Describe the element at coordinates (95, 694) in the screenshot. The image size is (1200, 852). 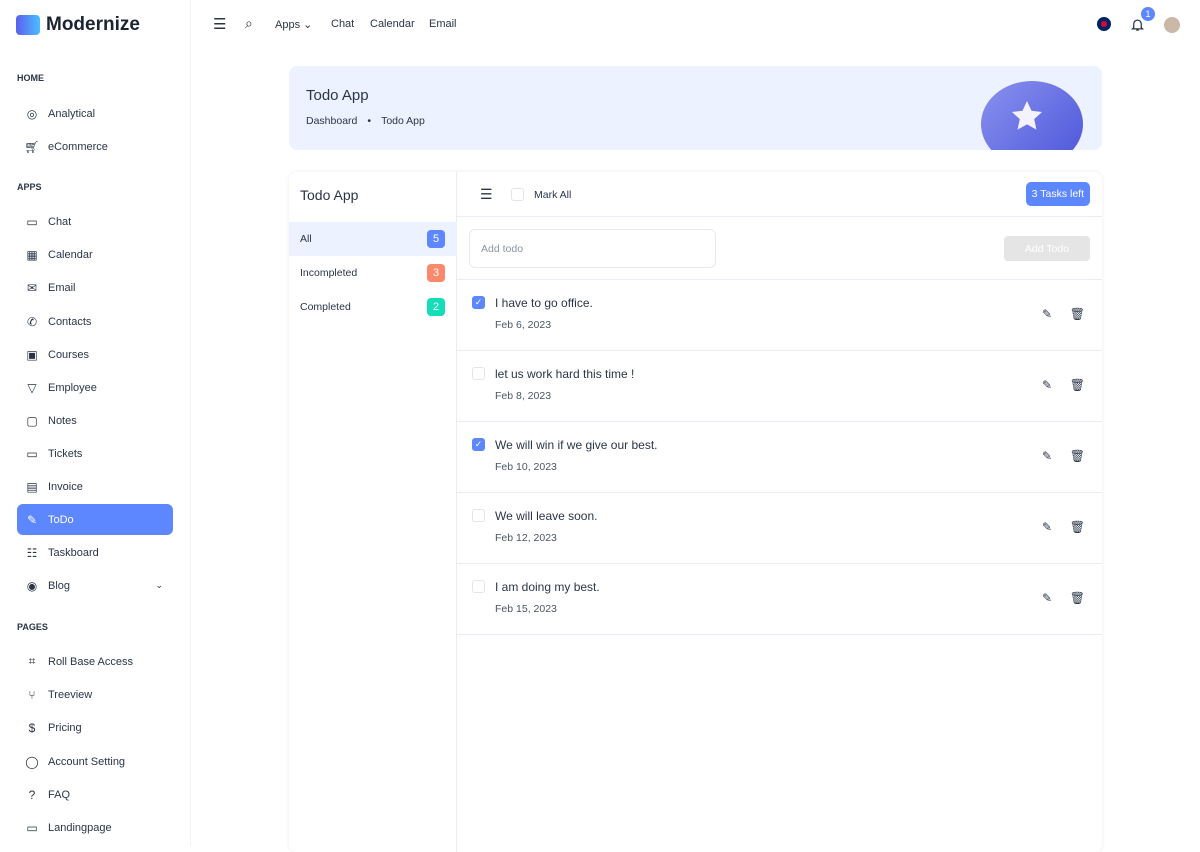
I see `sidebar-item-treeview: ⑂ Treeview` at that location.